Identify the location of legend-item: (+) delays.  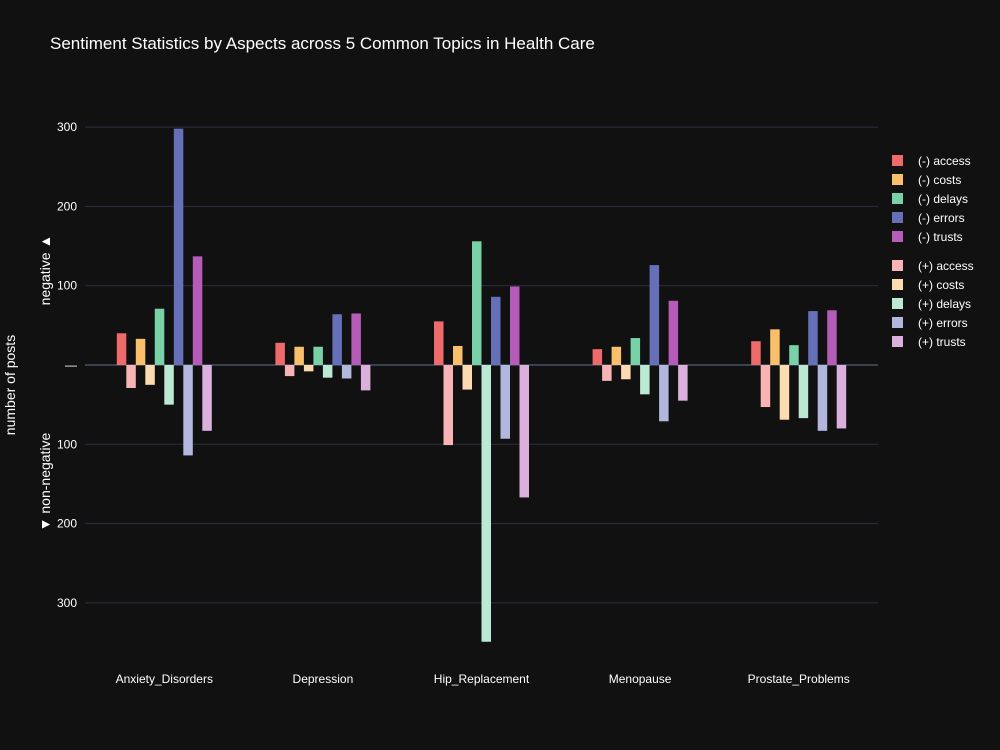
(933, 303).